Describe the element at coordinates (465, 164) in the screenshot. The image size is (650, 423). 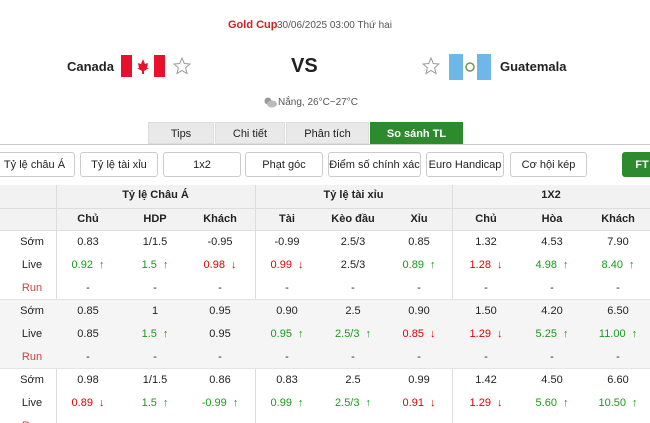
I see `filter-button: Euro Handicap` at that location.